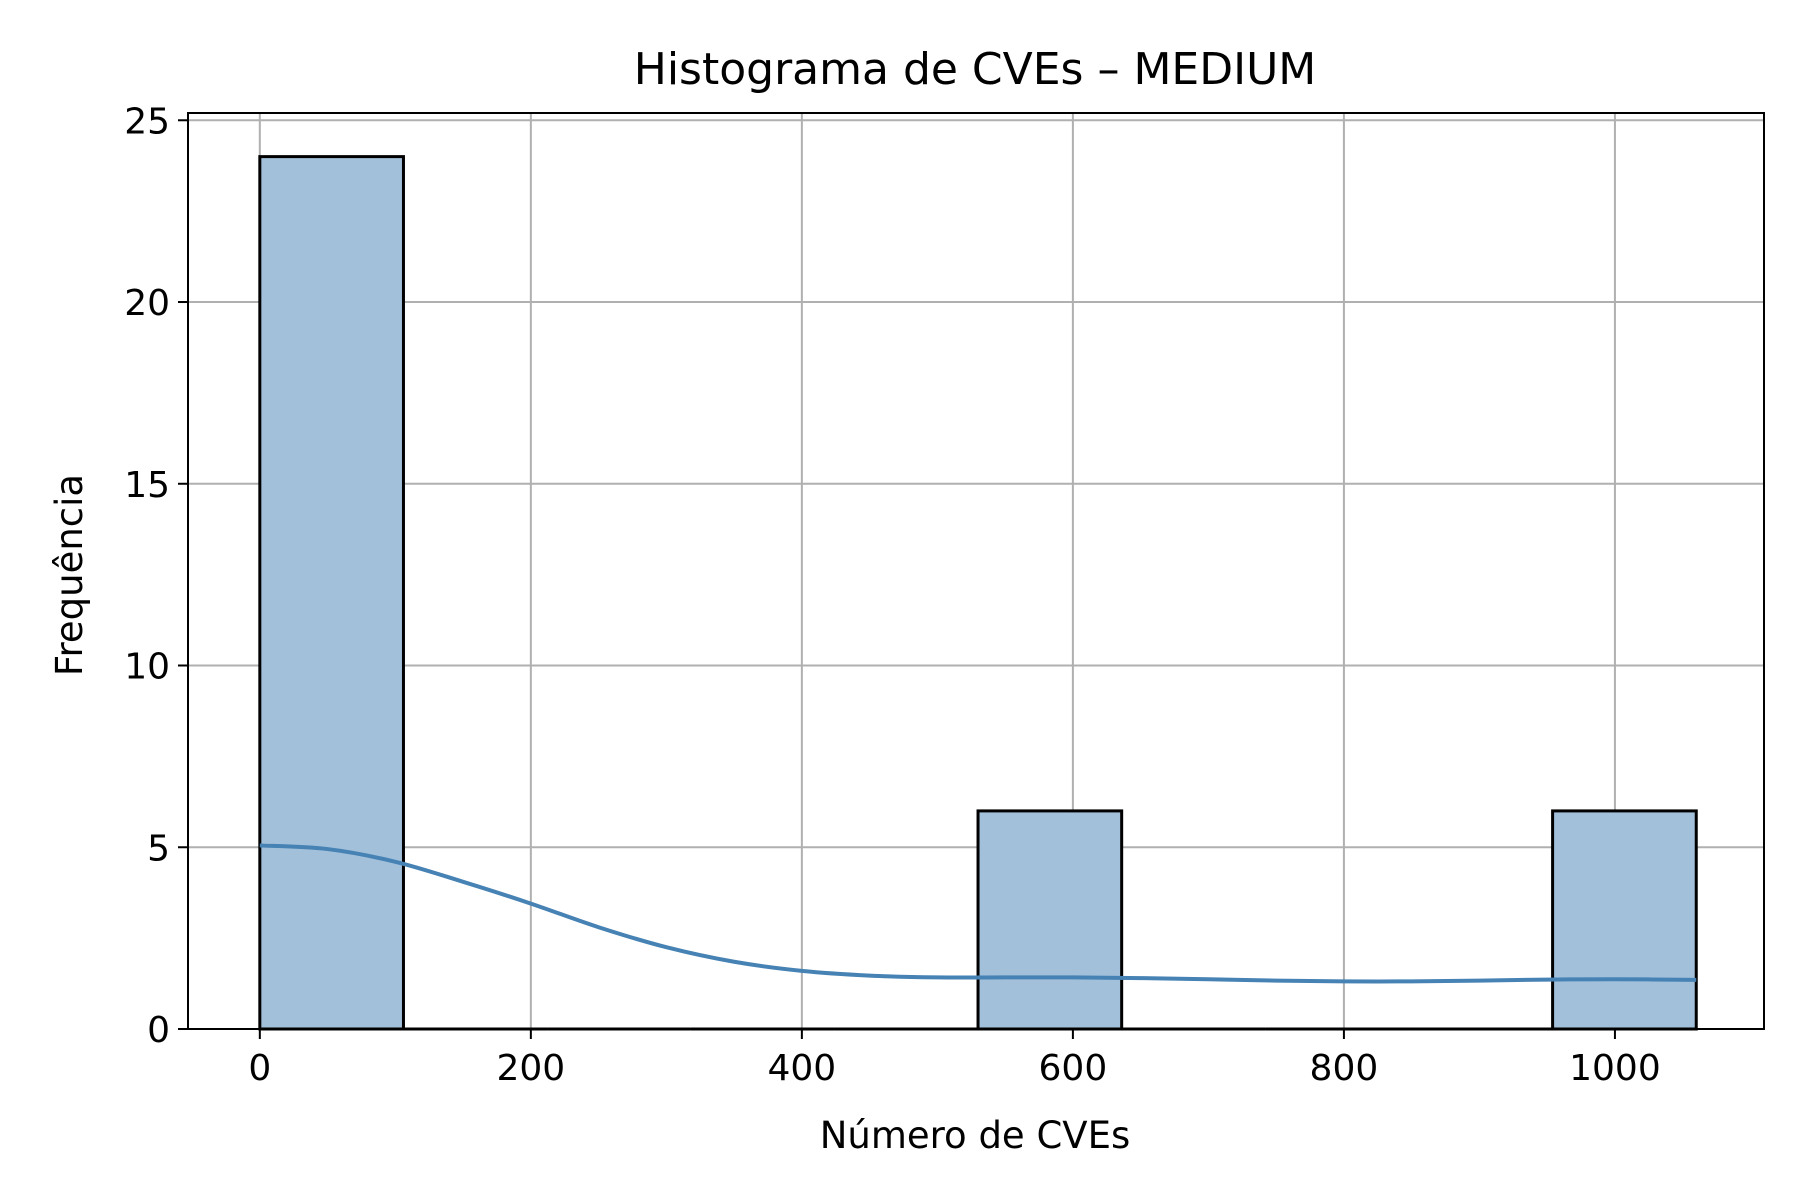 The width and height of the screenshot is (1800, 1200). Describe the element at coordinates (147, 121) in the screenshot. I see `y-tick-label: 25` at that location.